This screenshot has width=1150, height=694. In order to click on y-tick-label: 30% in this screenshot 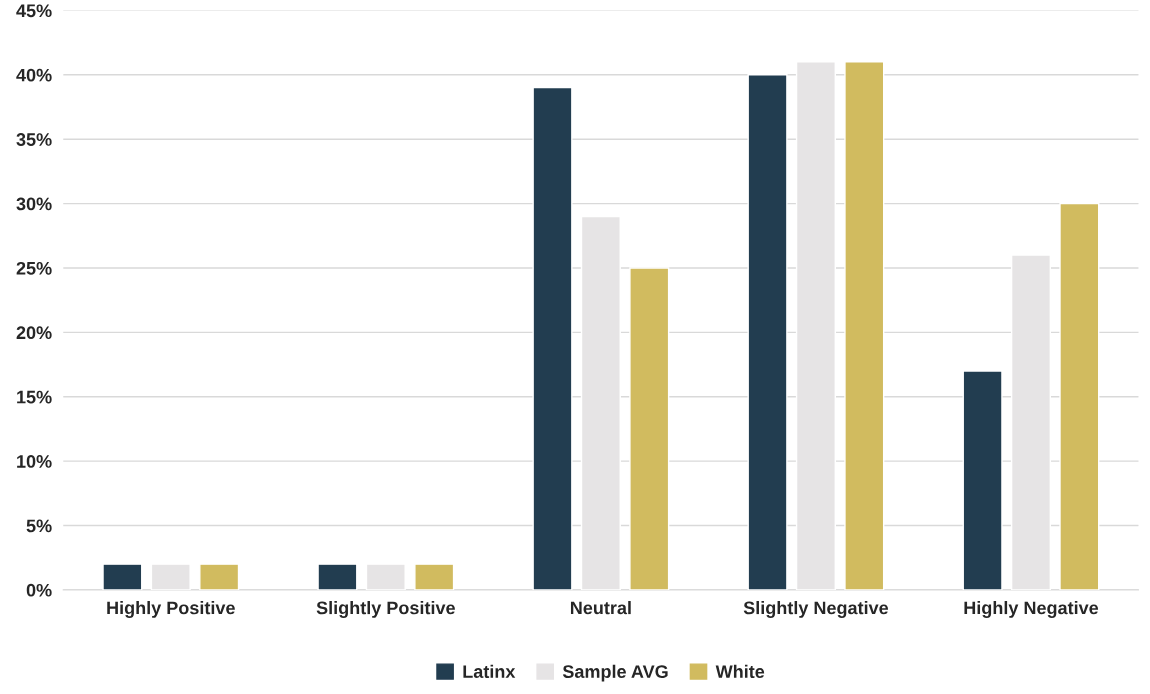, I will do `click(34, 204)`.